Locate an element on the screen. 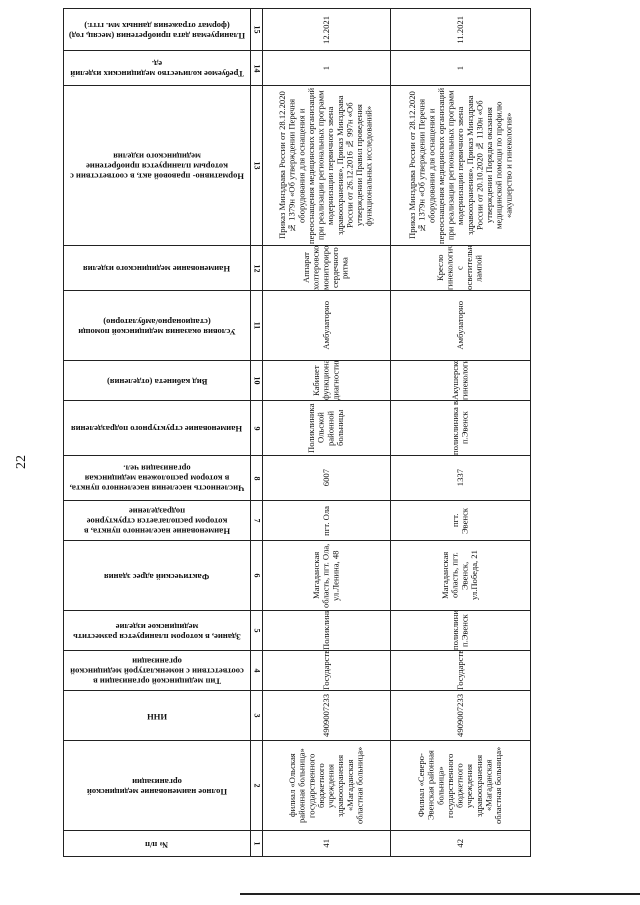 The height and width of the screenshot is (905, 640). table-cell-col-7: пгт. Эвенск is located at coordinates (460, 520).